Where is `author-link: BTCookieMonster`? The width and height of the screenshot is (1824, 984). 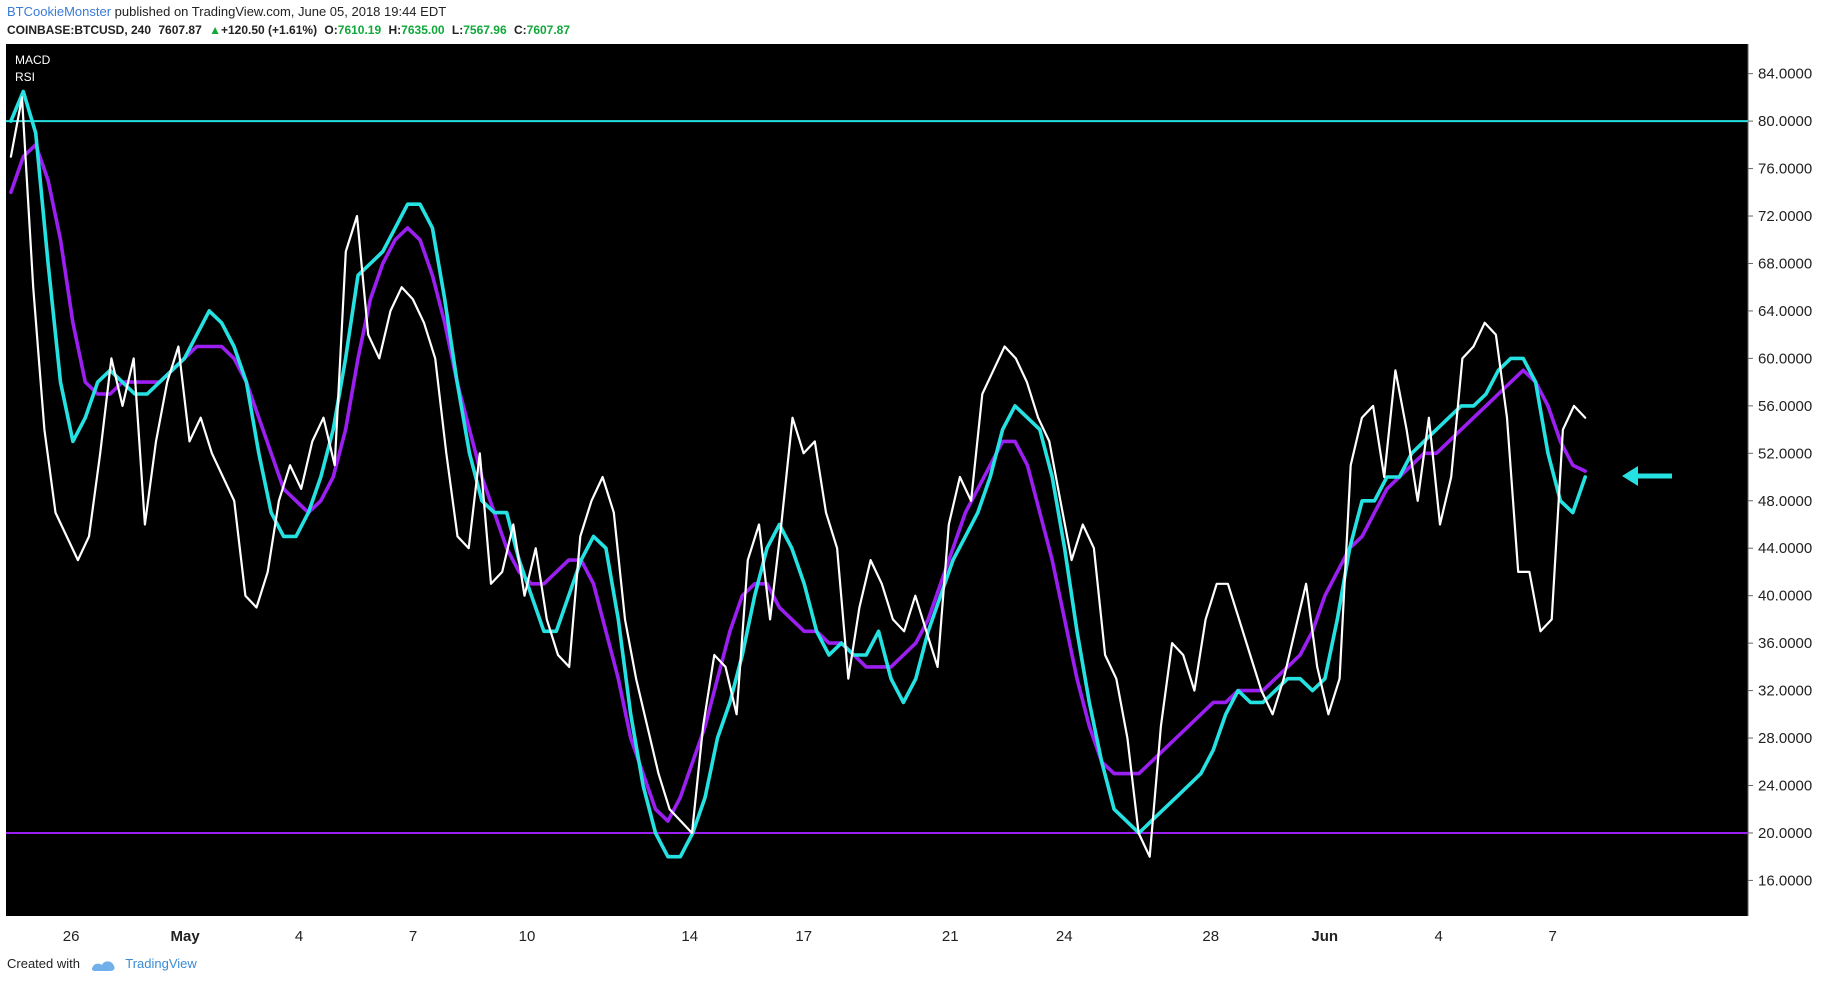
author-link: BTCookieMonster is located at coordinates (59, 11).